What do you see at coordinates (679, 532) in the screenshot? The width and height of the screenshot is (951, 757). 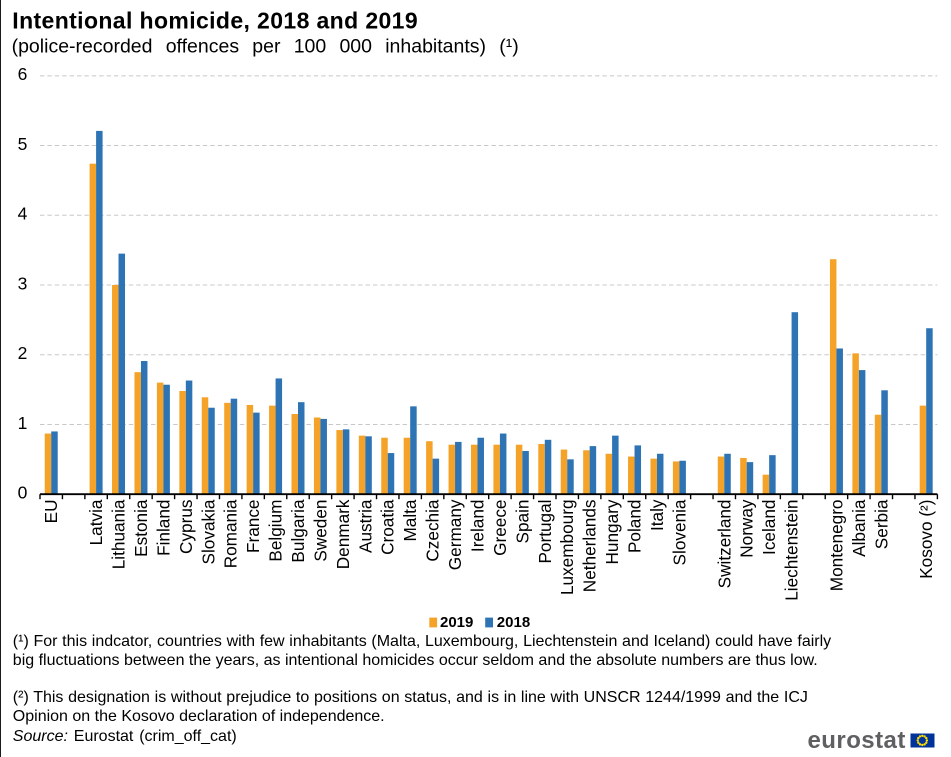 I see `svg-text: Slovenia` at bounding box center [679, 532].